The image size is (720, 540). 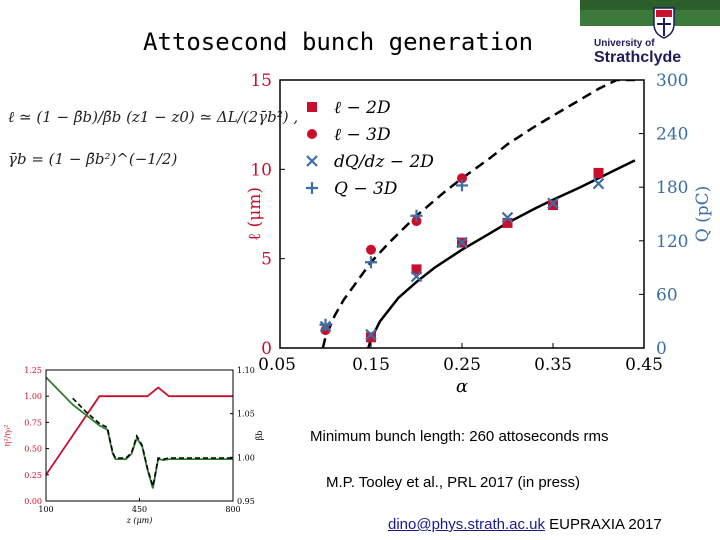 What do you see at coordinates (246, 414) in the screenshot?
I see `inset-y-right-tick-label: 1.05` at bounding box center [246, 414].